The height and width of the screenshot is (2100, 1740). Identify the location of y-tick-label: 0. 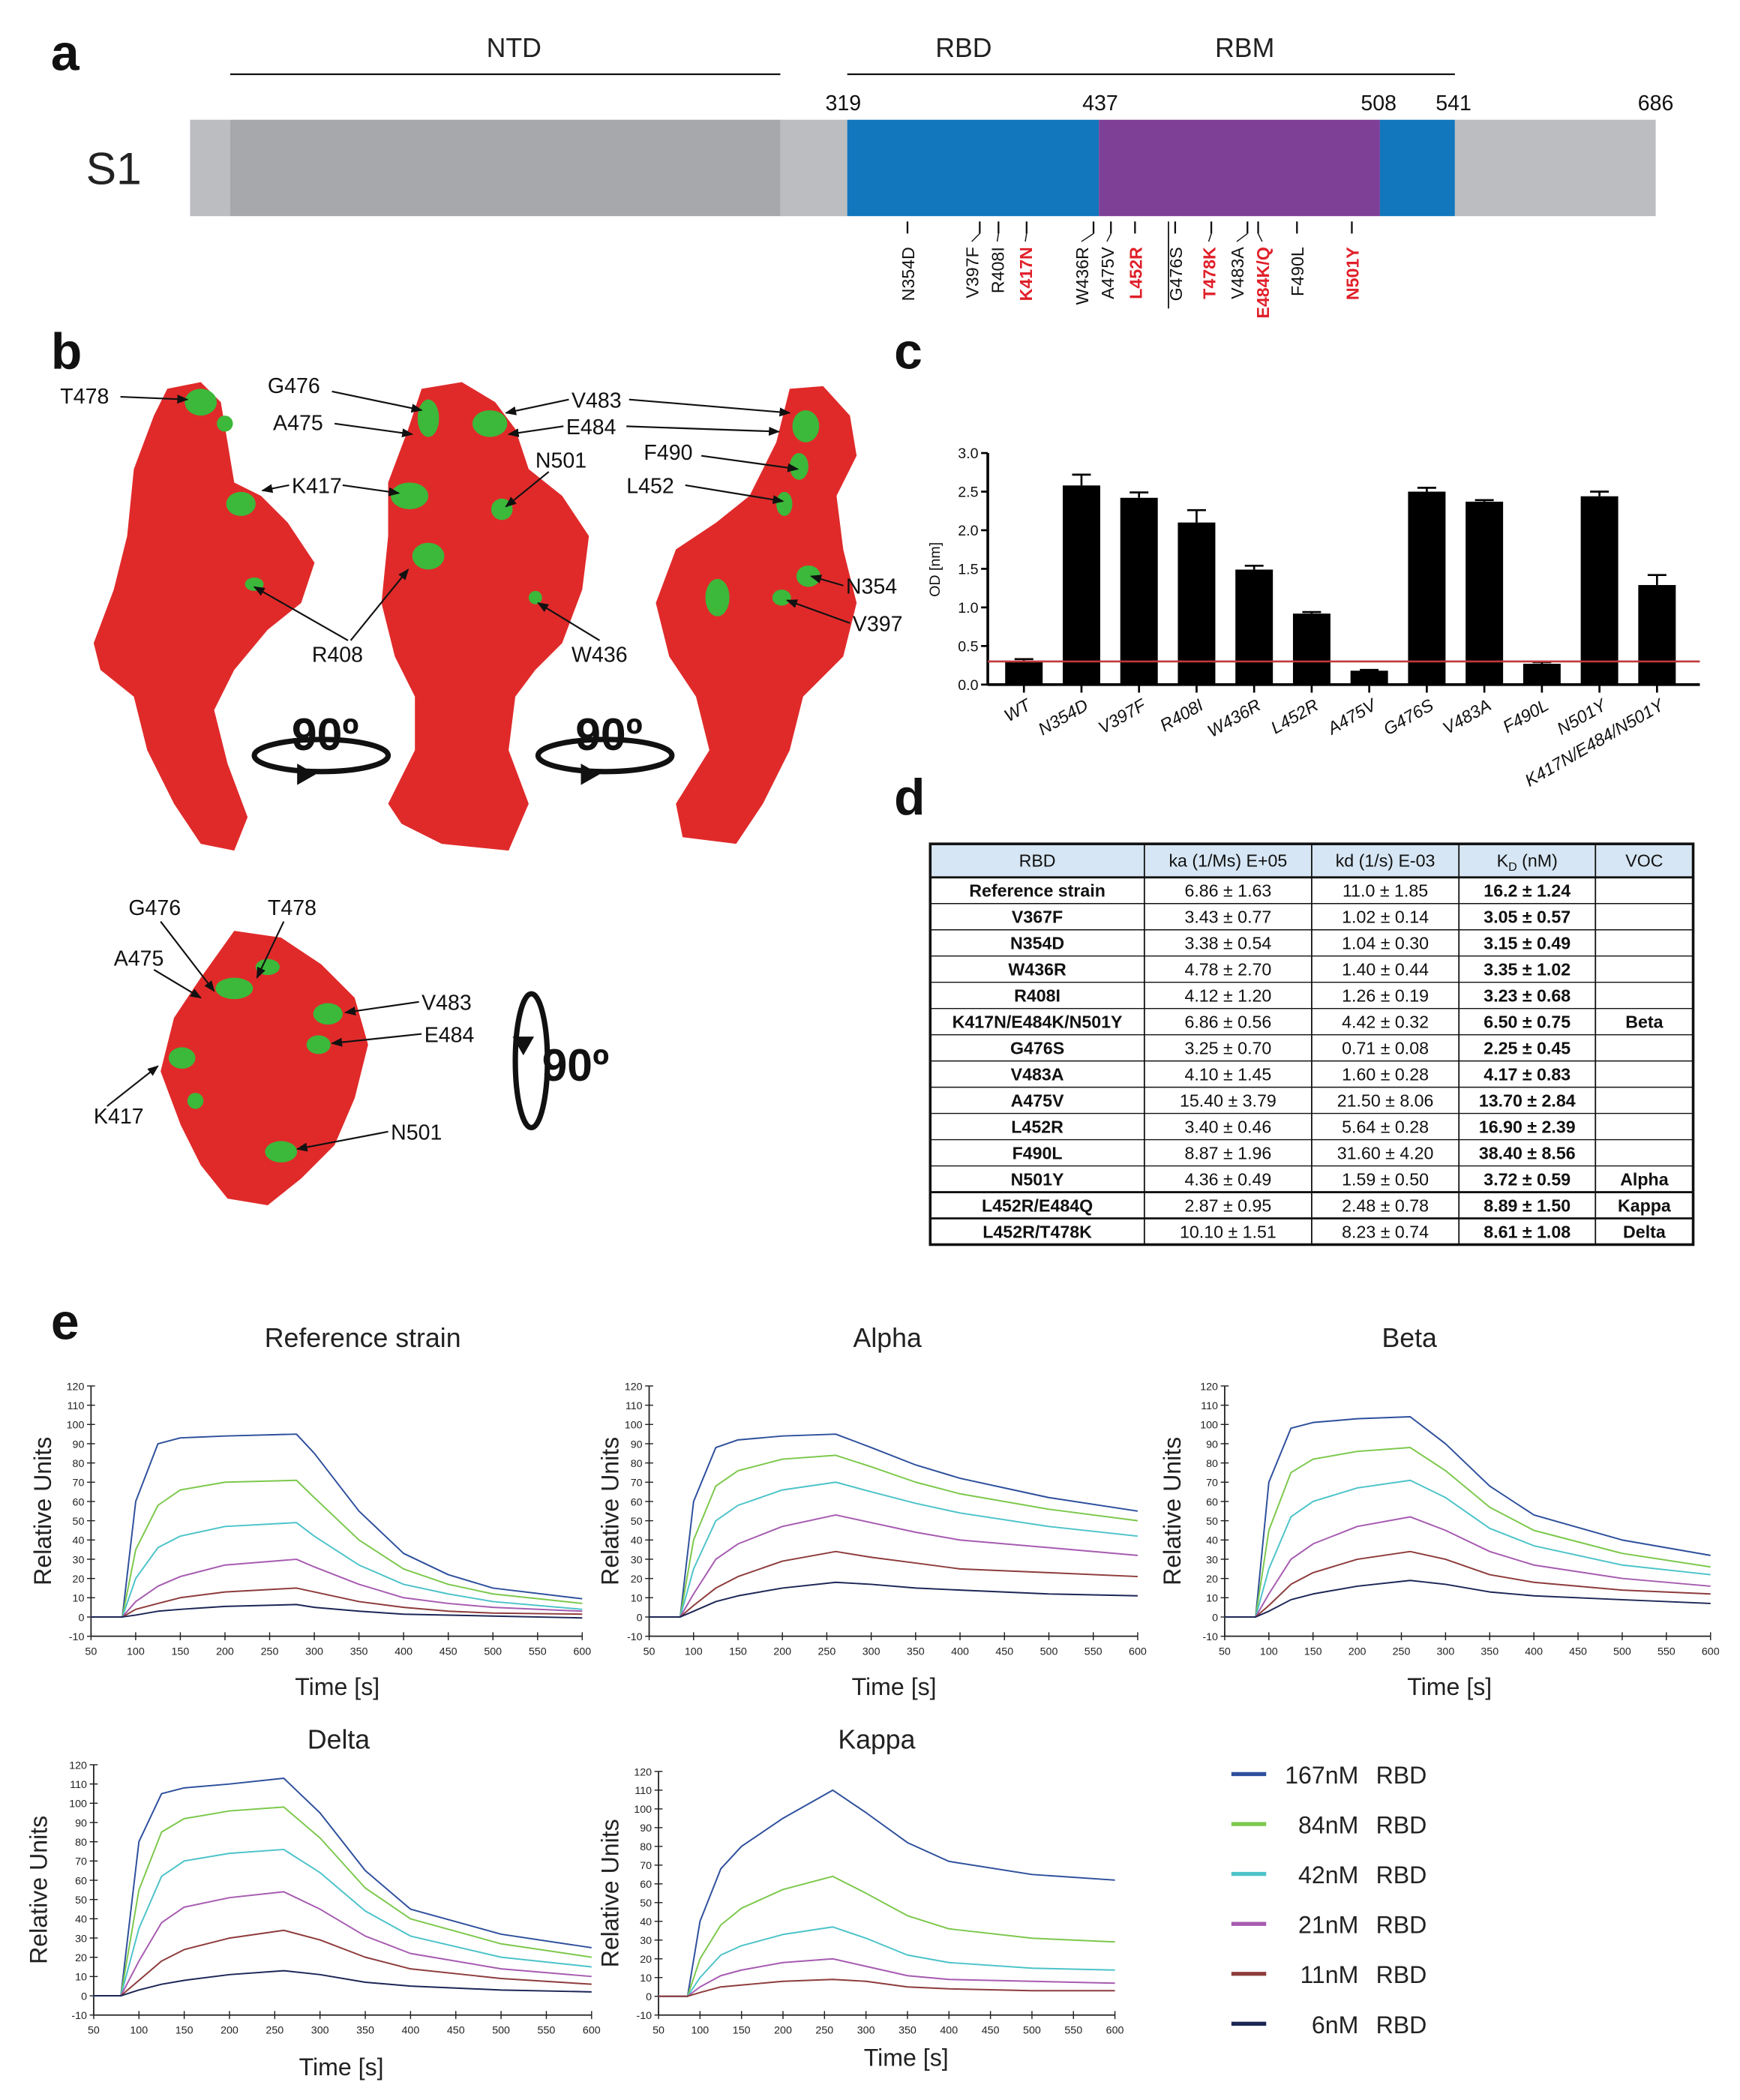
(84, 1996).